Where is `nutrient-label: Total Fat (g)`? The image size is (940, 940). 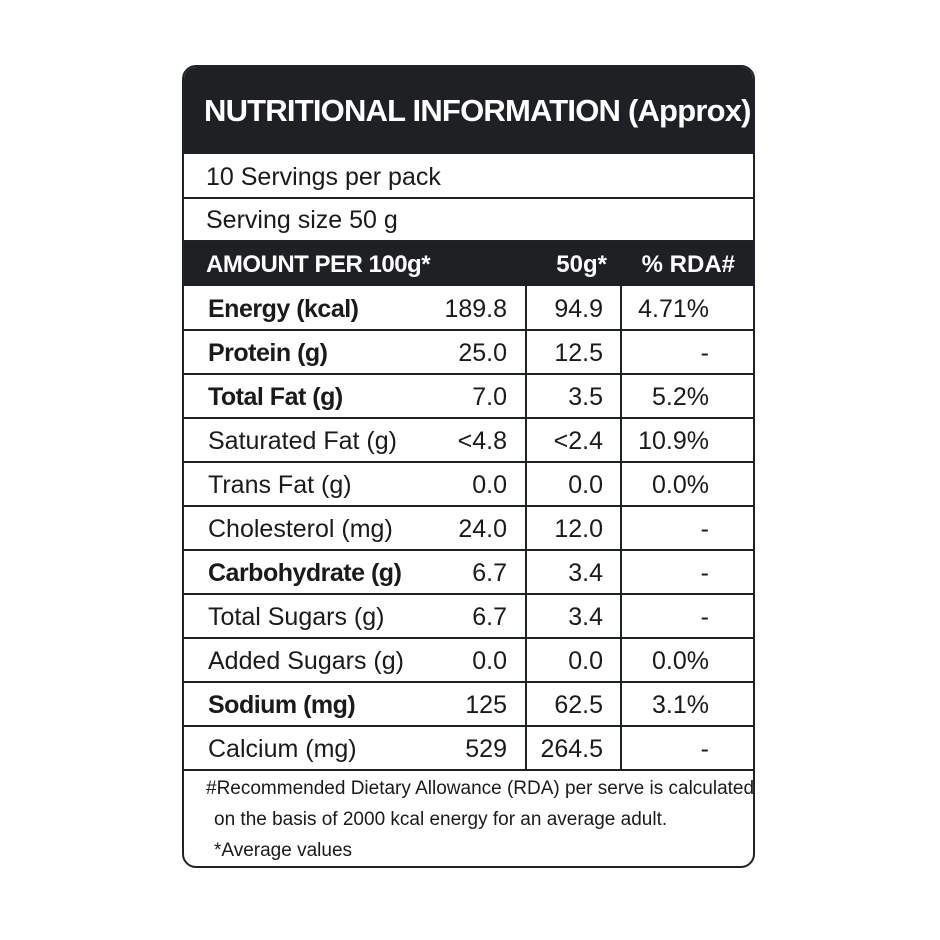 nutrient-label: Total Fat (g) is located at coordinates (275, 397).